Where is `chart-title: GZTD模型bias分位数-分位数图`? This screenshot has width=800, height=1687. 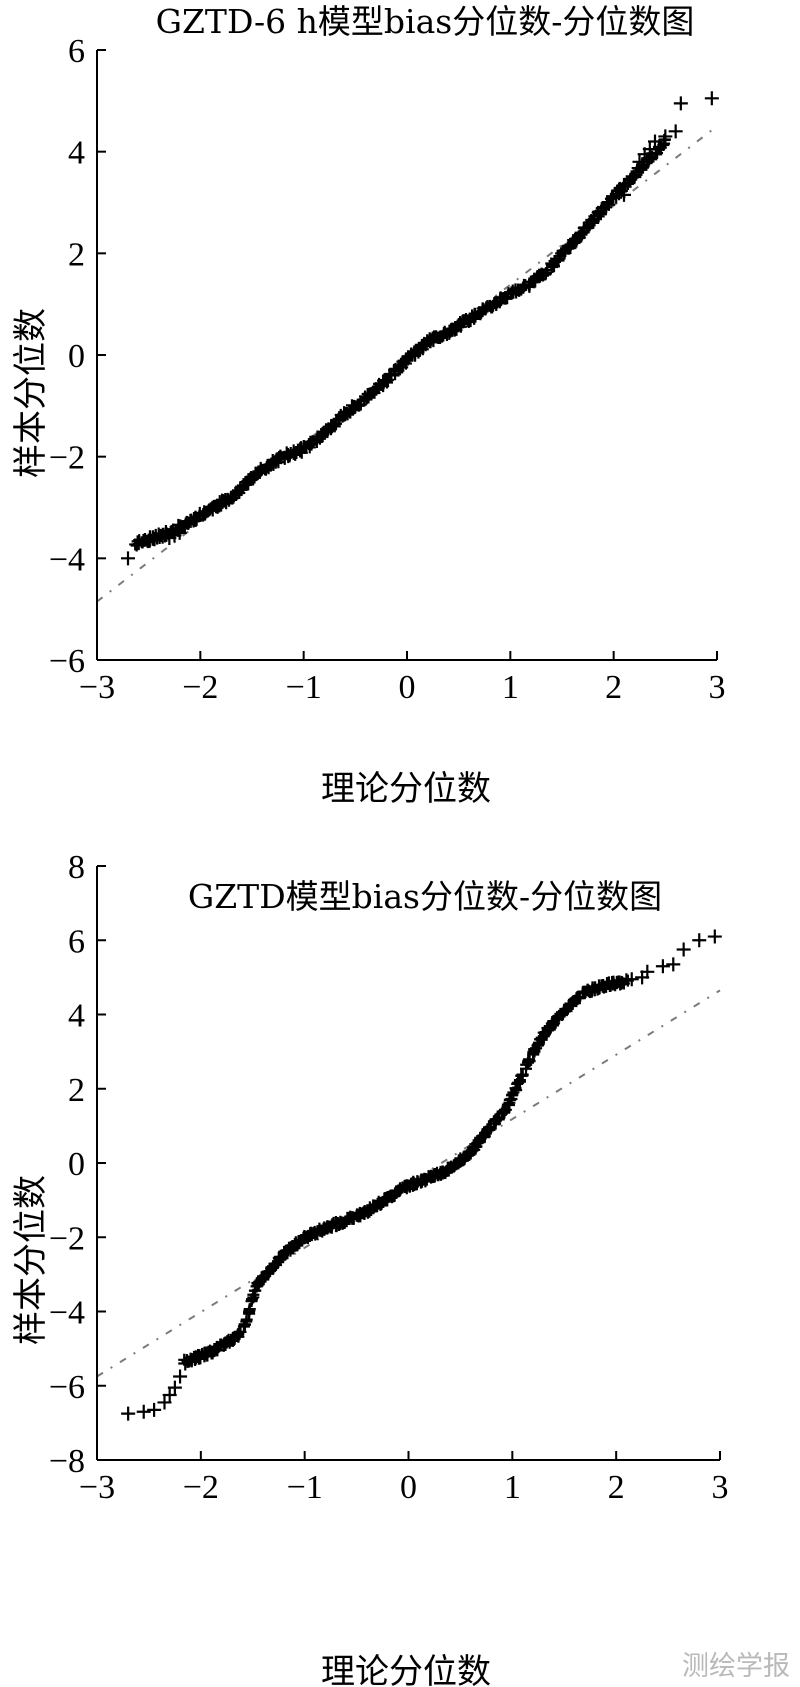
chart-title: GZTD模型bias分位数-分位数图 is located at coordinates (425, 896).